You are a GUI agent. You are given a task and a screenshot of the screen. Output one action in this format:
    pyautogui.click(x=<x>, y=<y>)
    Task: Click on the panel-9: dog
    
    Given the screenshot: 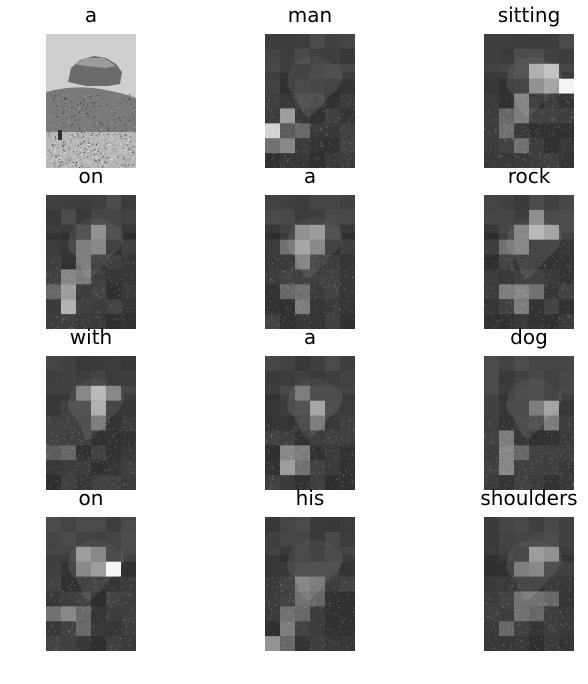 What is the action you would take?
    pyautogui.click(x=529, y=407)
    